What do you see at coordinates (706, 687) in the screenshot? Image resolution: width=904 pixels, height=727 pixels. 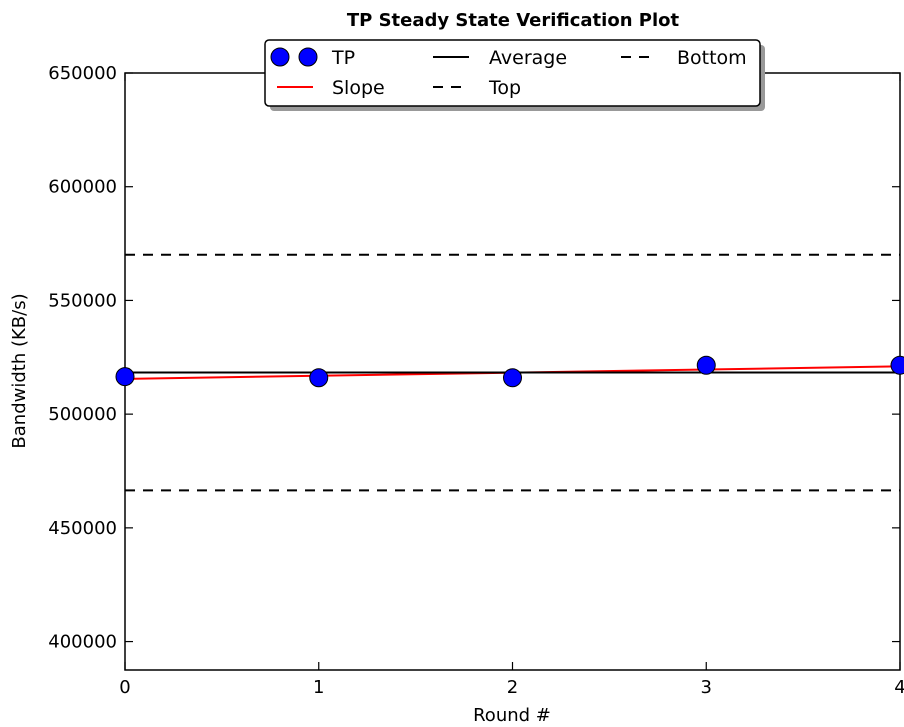 I see `x-tick-label: 3` at bounding box center [706, 687].